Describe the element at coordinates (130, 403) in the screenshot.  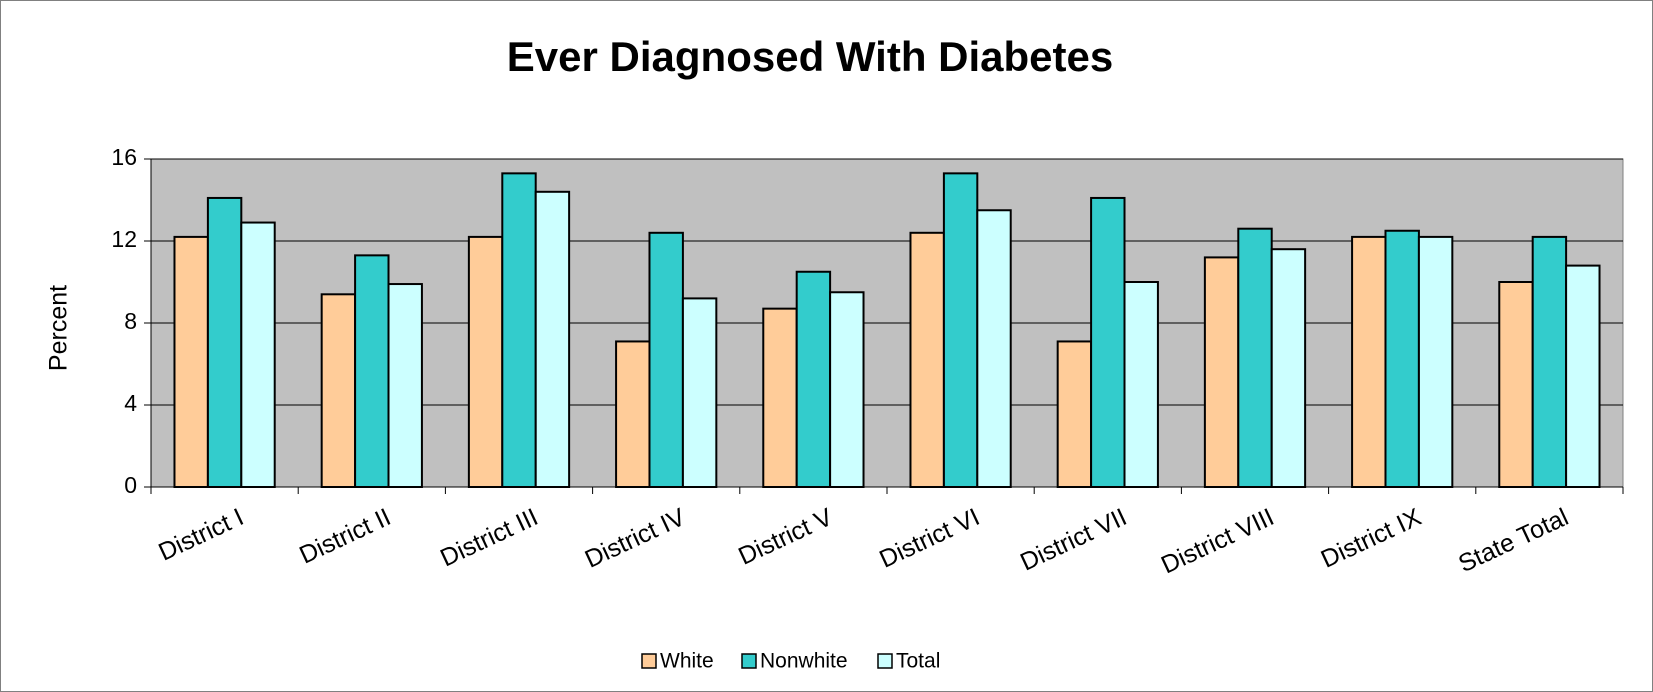
I see `y-tick-label: 4` at that location.